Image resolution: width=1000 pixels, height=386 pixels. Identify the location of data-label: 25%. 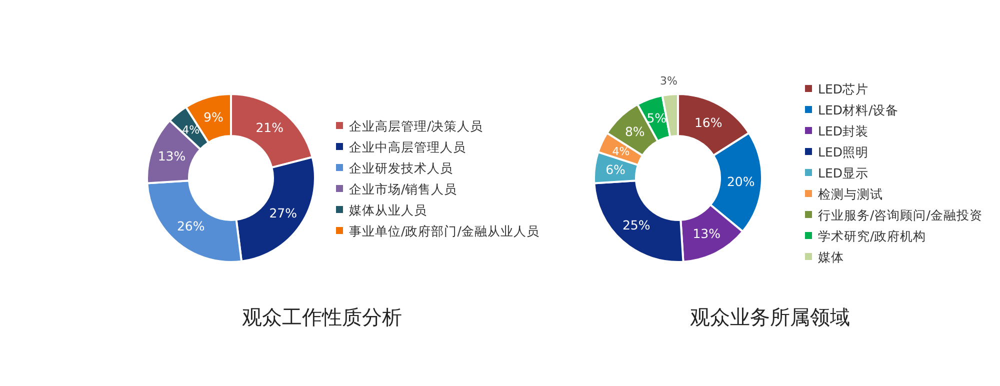
(636, 224).